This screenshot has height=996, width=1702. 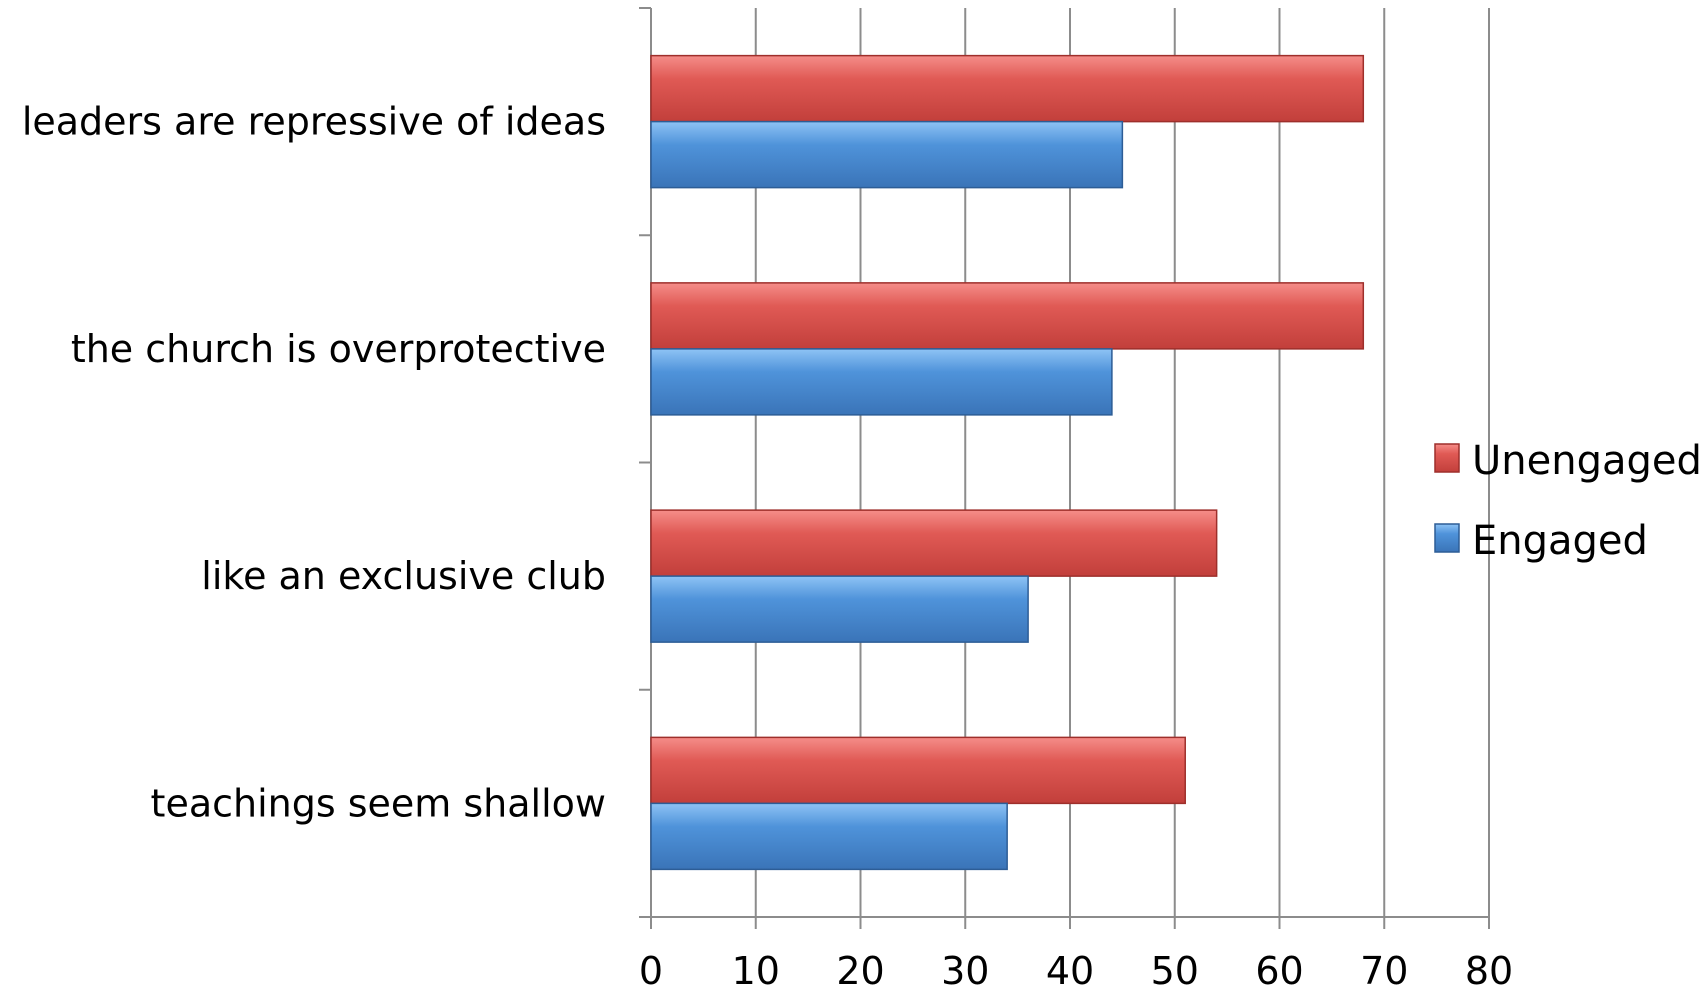 I want to click on category-label: the church is overprotective, so click(x=338, y=349).